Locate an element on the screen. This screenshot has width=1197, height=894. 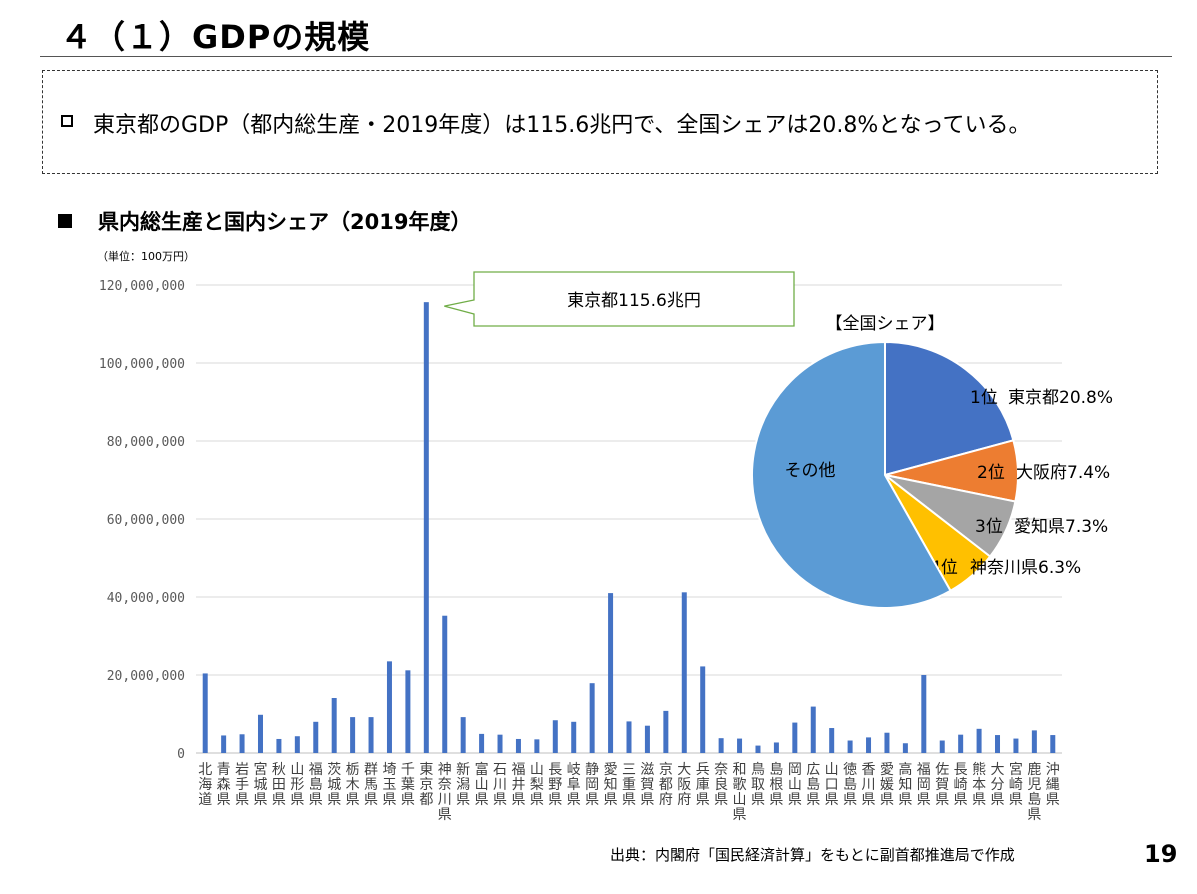
x-tick-label: 福岡県 is located at coordinates (924, 785).